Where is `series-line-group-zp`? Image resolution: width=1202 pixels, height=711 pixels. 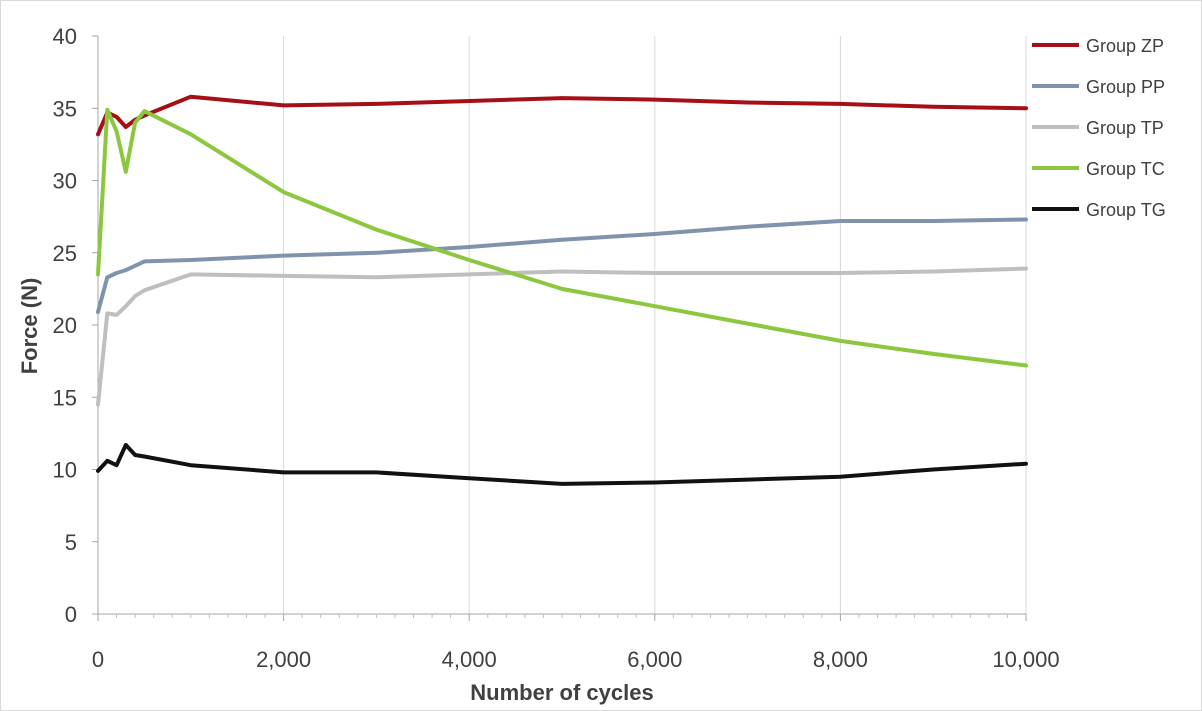 series-line-group-zp is located at coordinates (562, 115).